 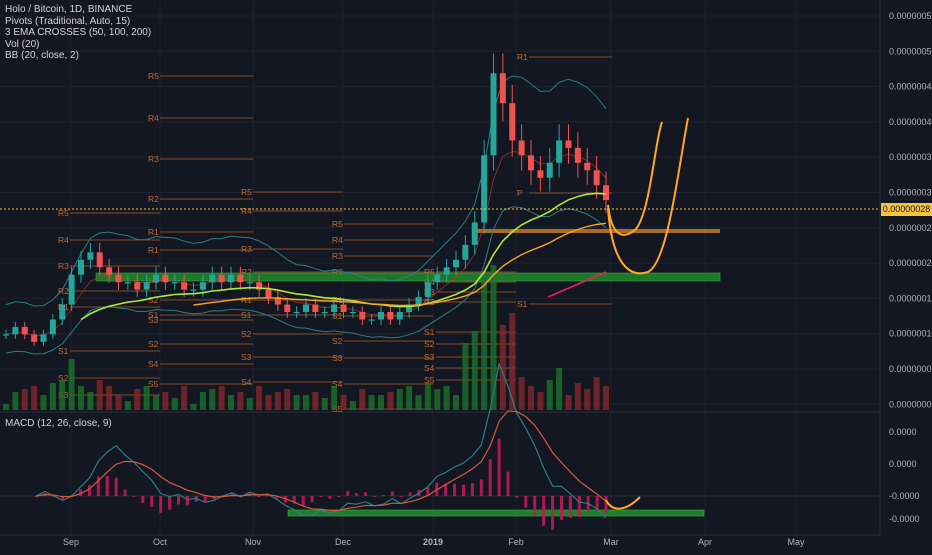 What do you see at coordinates (429, 380) in the screenshot?
I see `pivot-jan-label: S5` at bounding box center [429, 380].